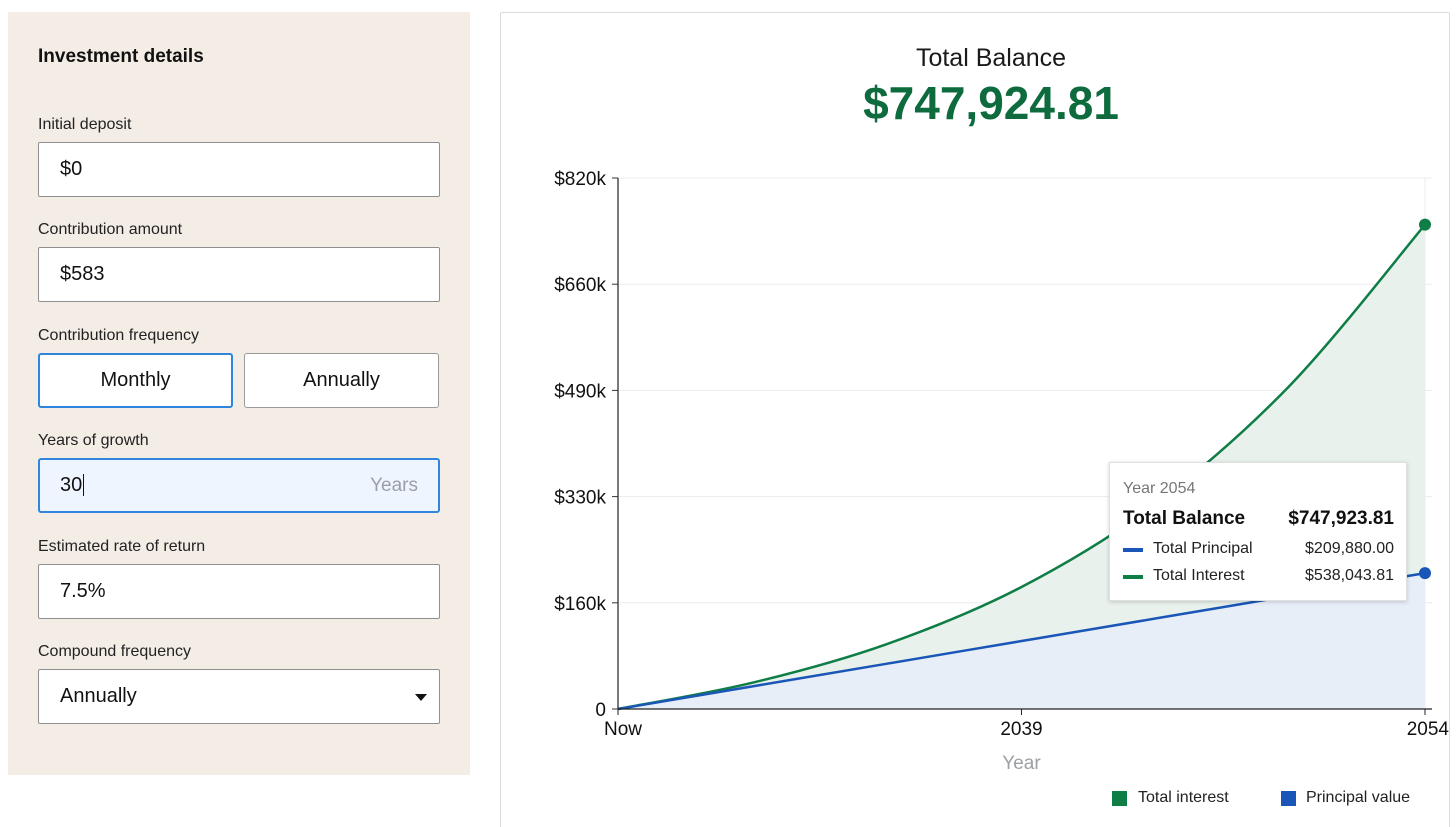  What do you see at coordinates (135, 380) in the screenshot?
I see `monthly-button: Monthly` at bounding box center [135, 380].